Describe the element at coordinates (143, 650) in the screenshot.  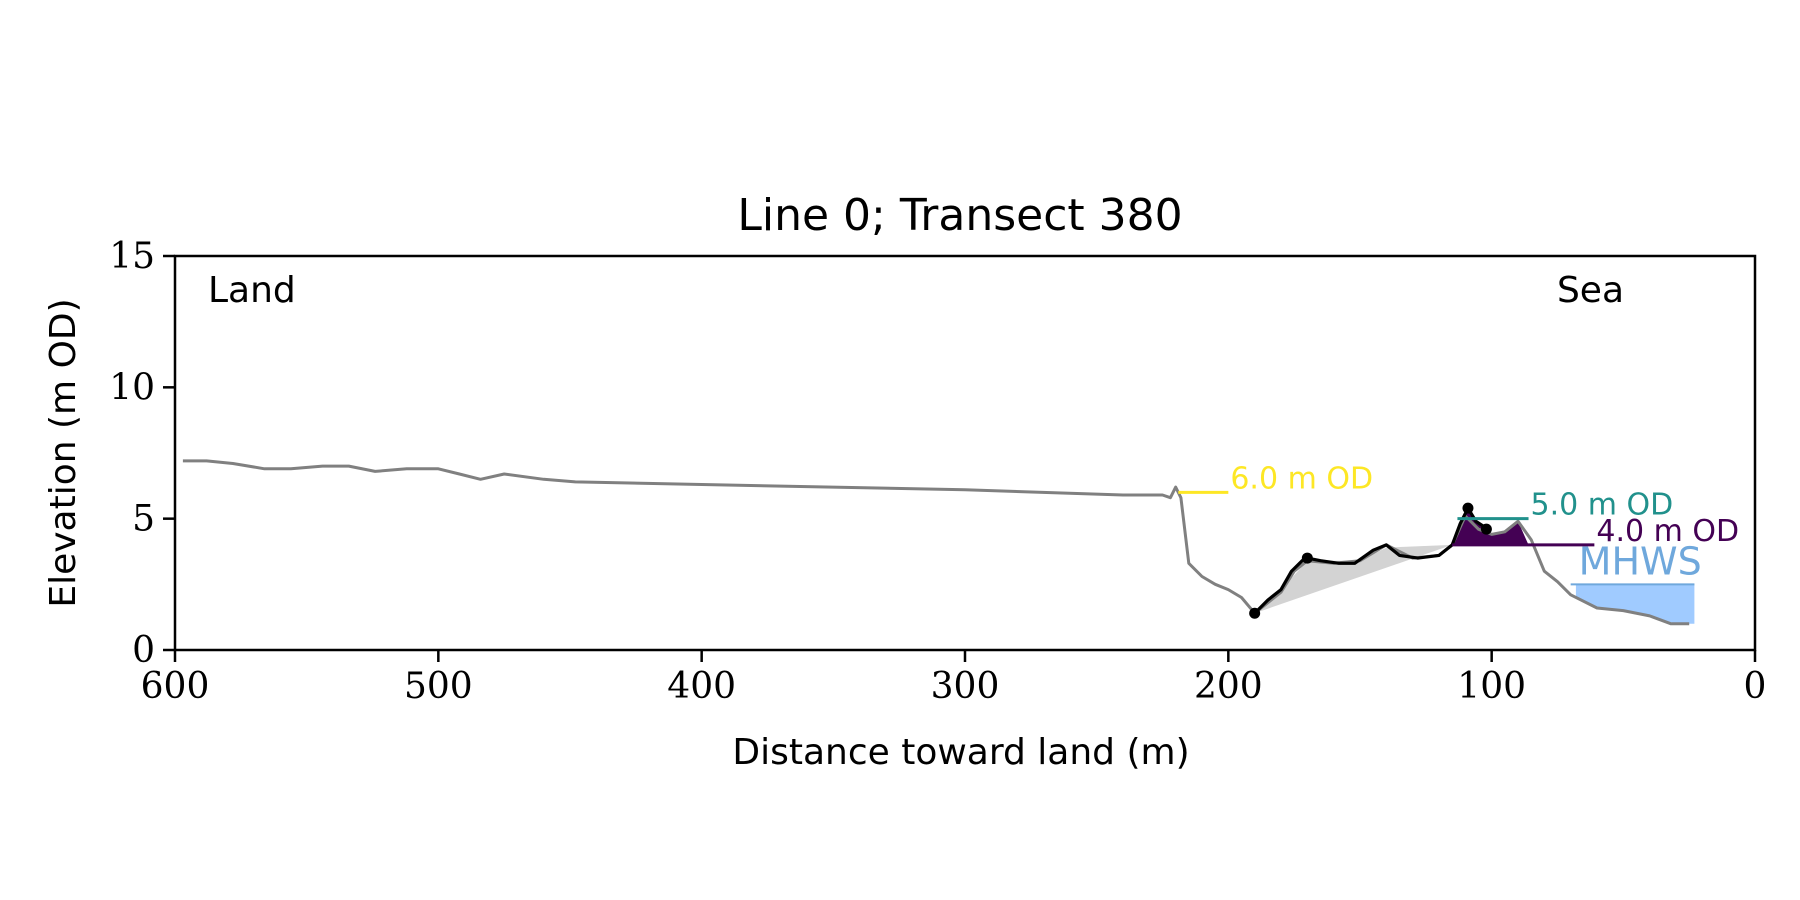
I see `y-tick-label: 0` at that location.